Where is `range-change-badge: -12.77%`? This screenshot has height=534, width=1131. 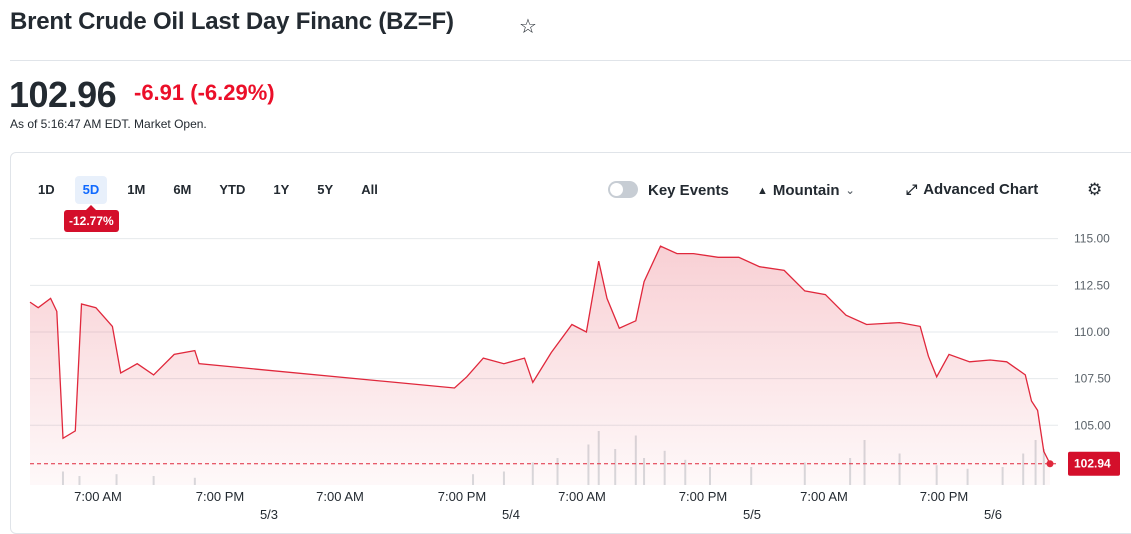 range-change-badge: -12.77% is located at coordinates (91, 218).